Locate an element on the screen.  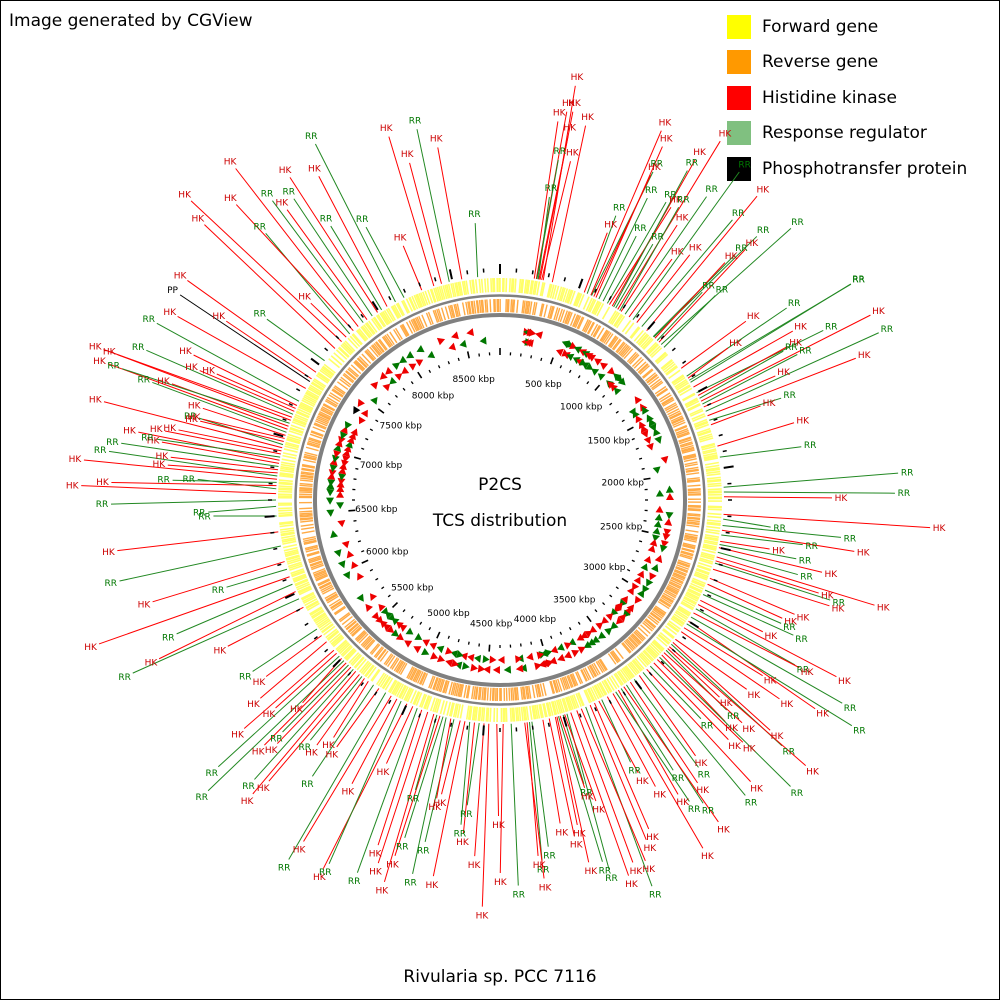
ruler-tick-label: 5000 kbp is located at coordinates (448, 614).